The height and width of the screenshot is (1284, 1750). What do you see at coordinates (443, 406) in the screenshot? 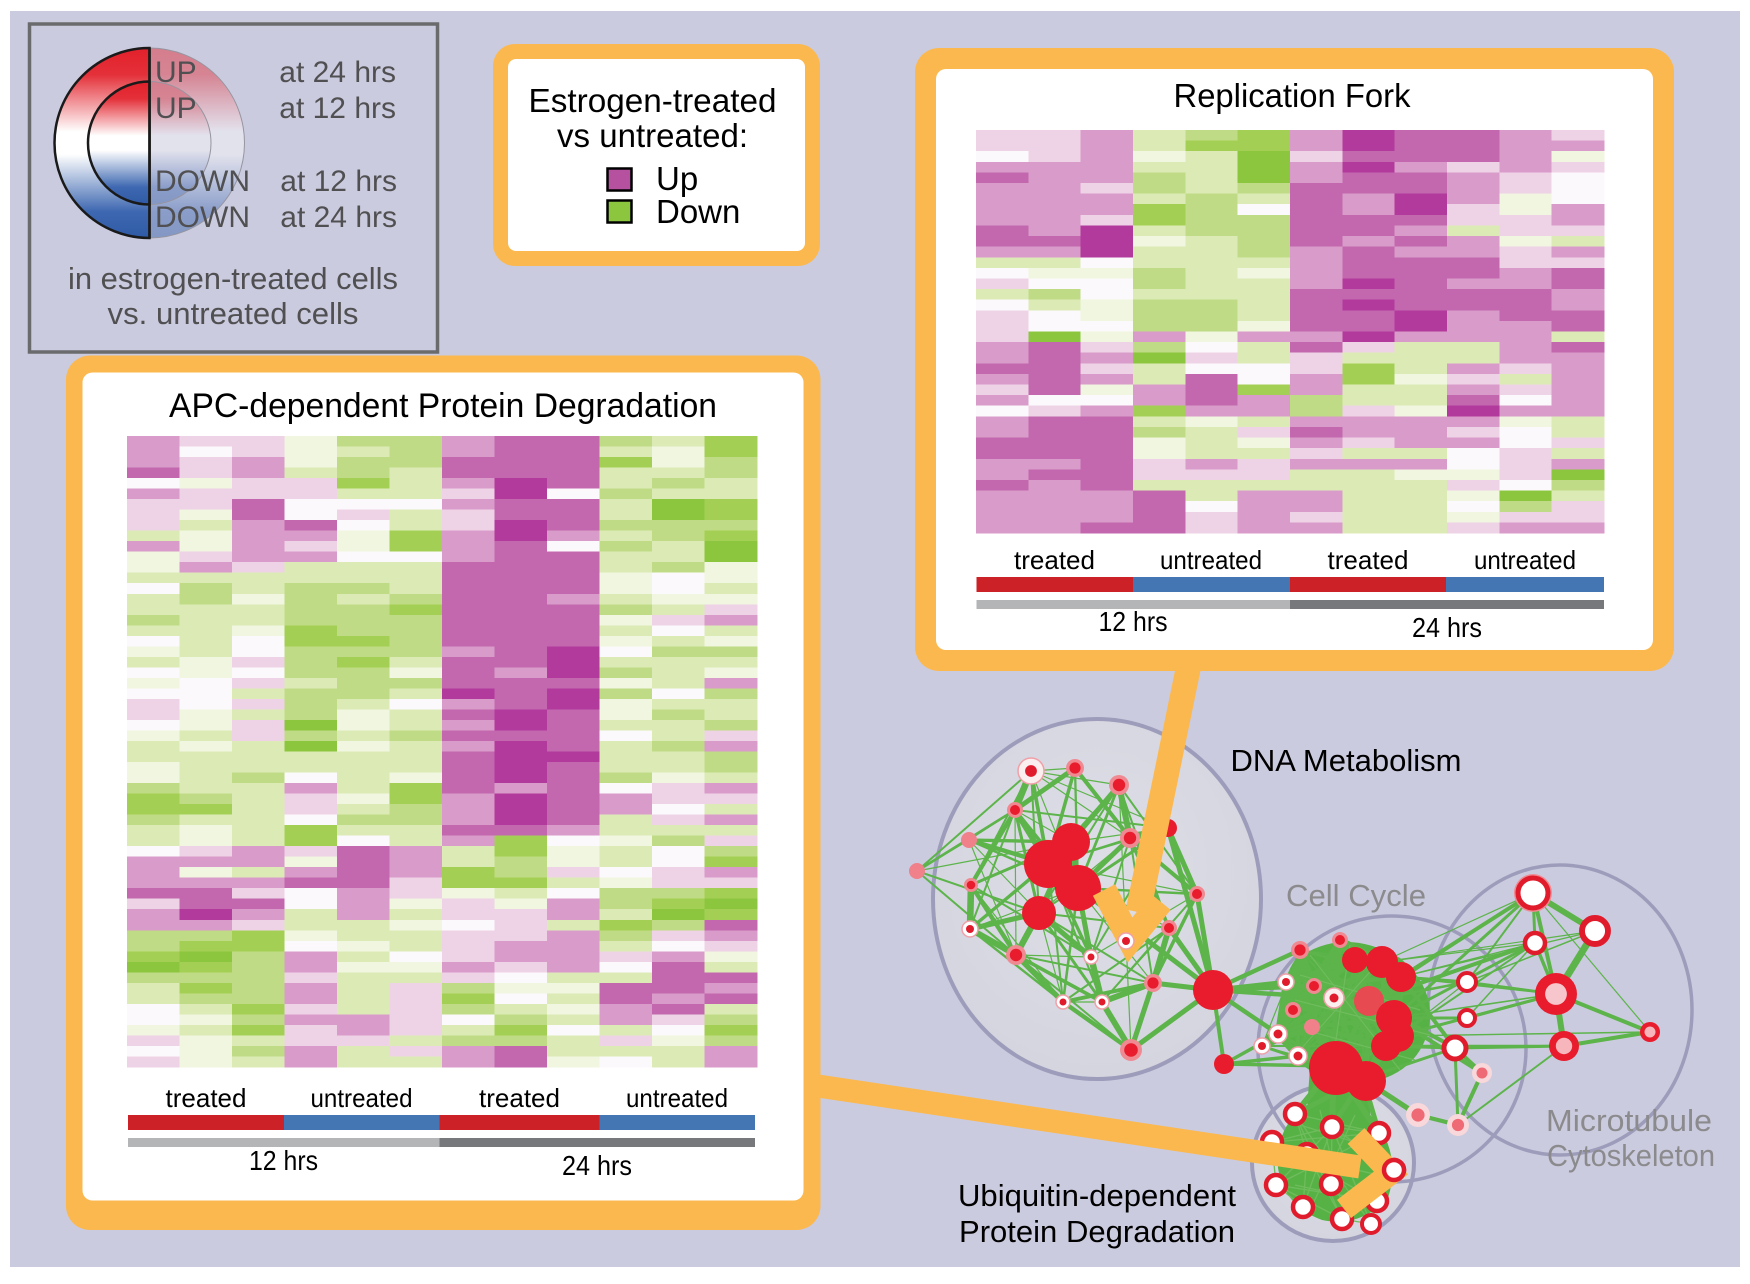
I see `svg-text:APC-dependent Protein Degradat: APC-dependent Protein Degradation` at bounding box center [443, 406].